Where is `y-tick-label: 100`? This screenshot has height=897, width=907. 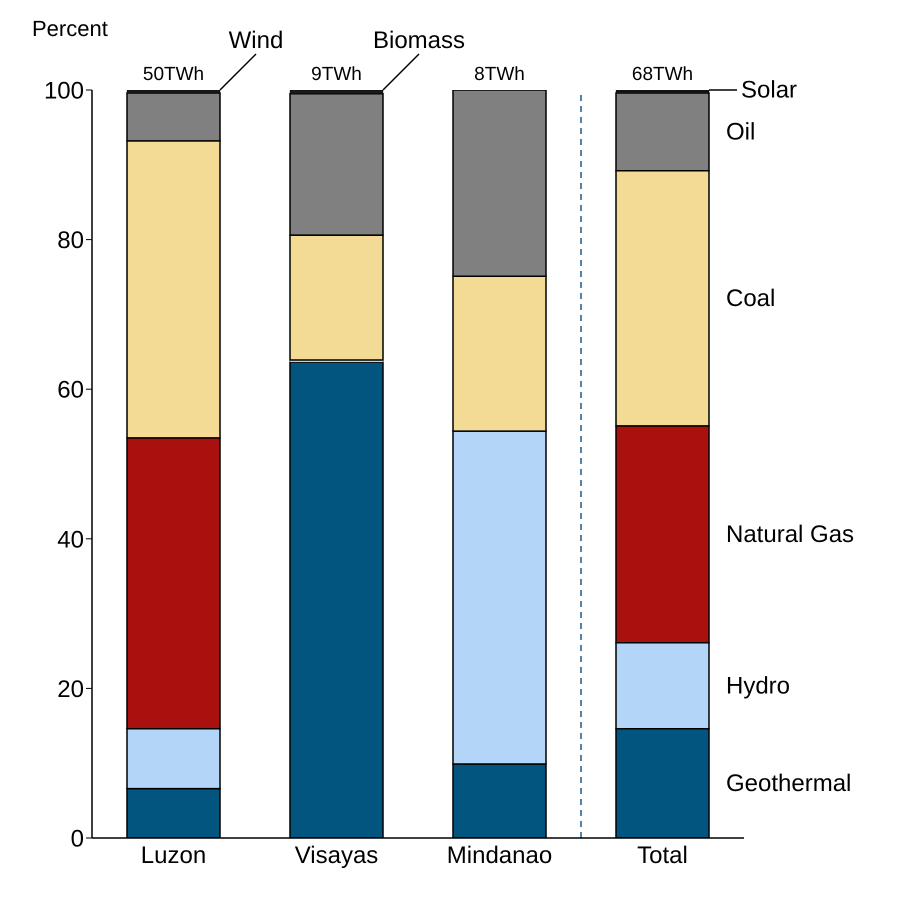 y-tick-label: 100 is located at coordinates (64, 91).